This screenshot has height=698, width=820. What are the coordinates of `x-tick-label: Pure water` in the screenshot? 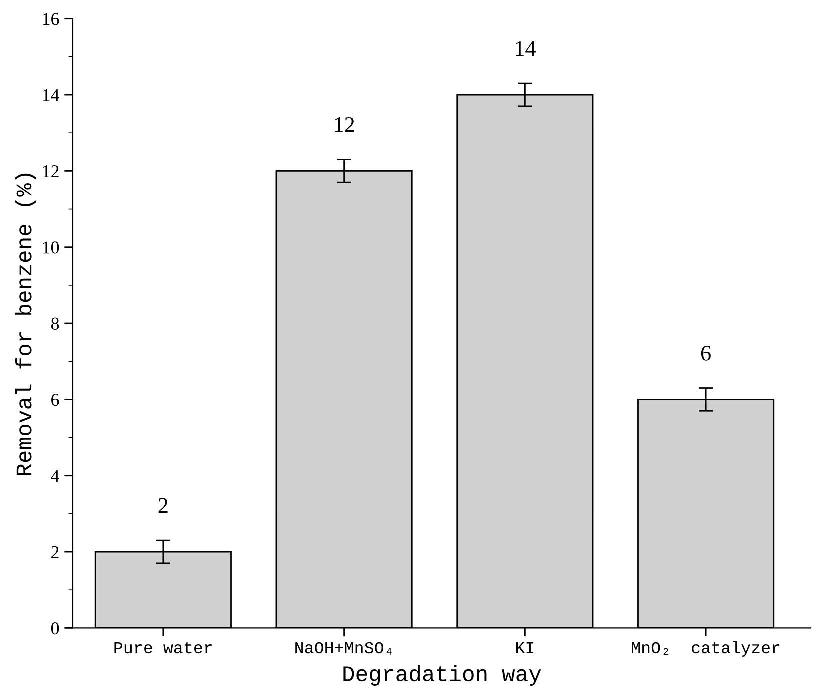 It's located at (163, 648).